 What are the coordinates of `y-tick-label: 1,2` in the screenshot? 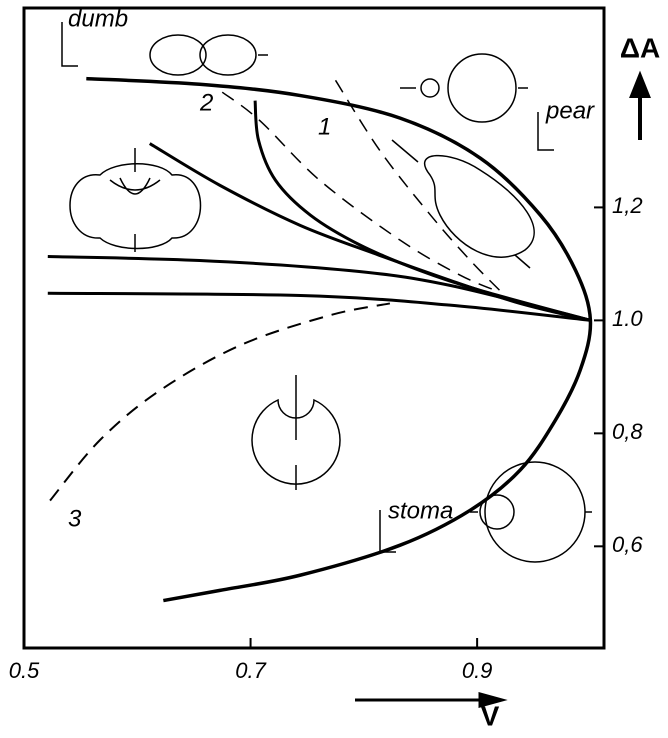 It's located at (627, 205).